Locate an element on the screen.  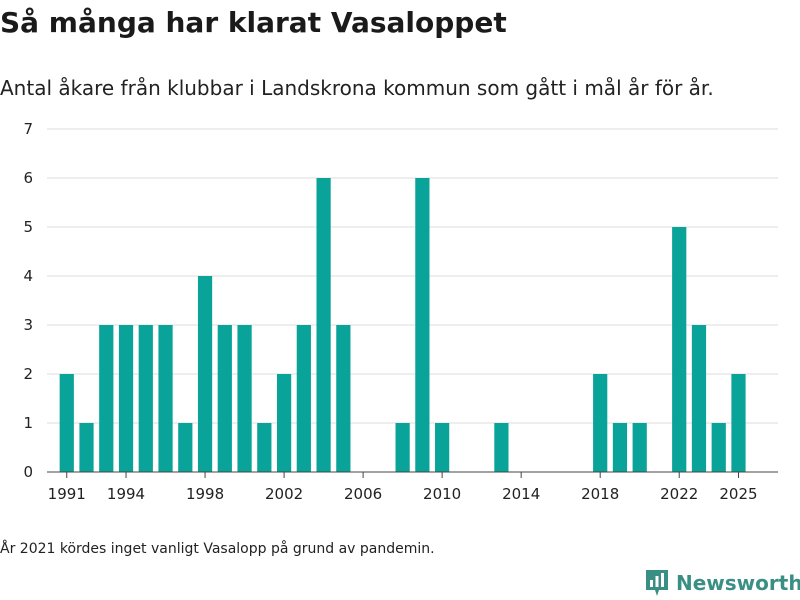
x-tick-label: 2010 is located at coordinates (442, 494).